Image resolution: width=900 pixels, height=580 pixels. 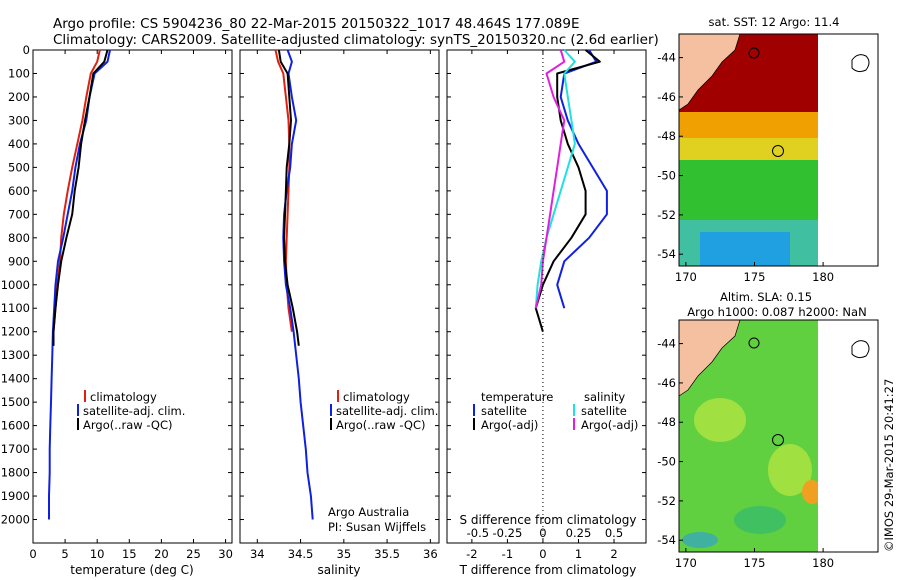 I want to click on y-tick-label: 700, so click(x=19, y=214).